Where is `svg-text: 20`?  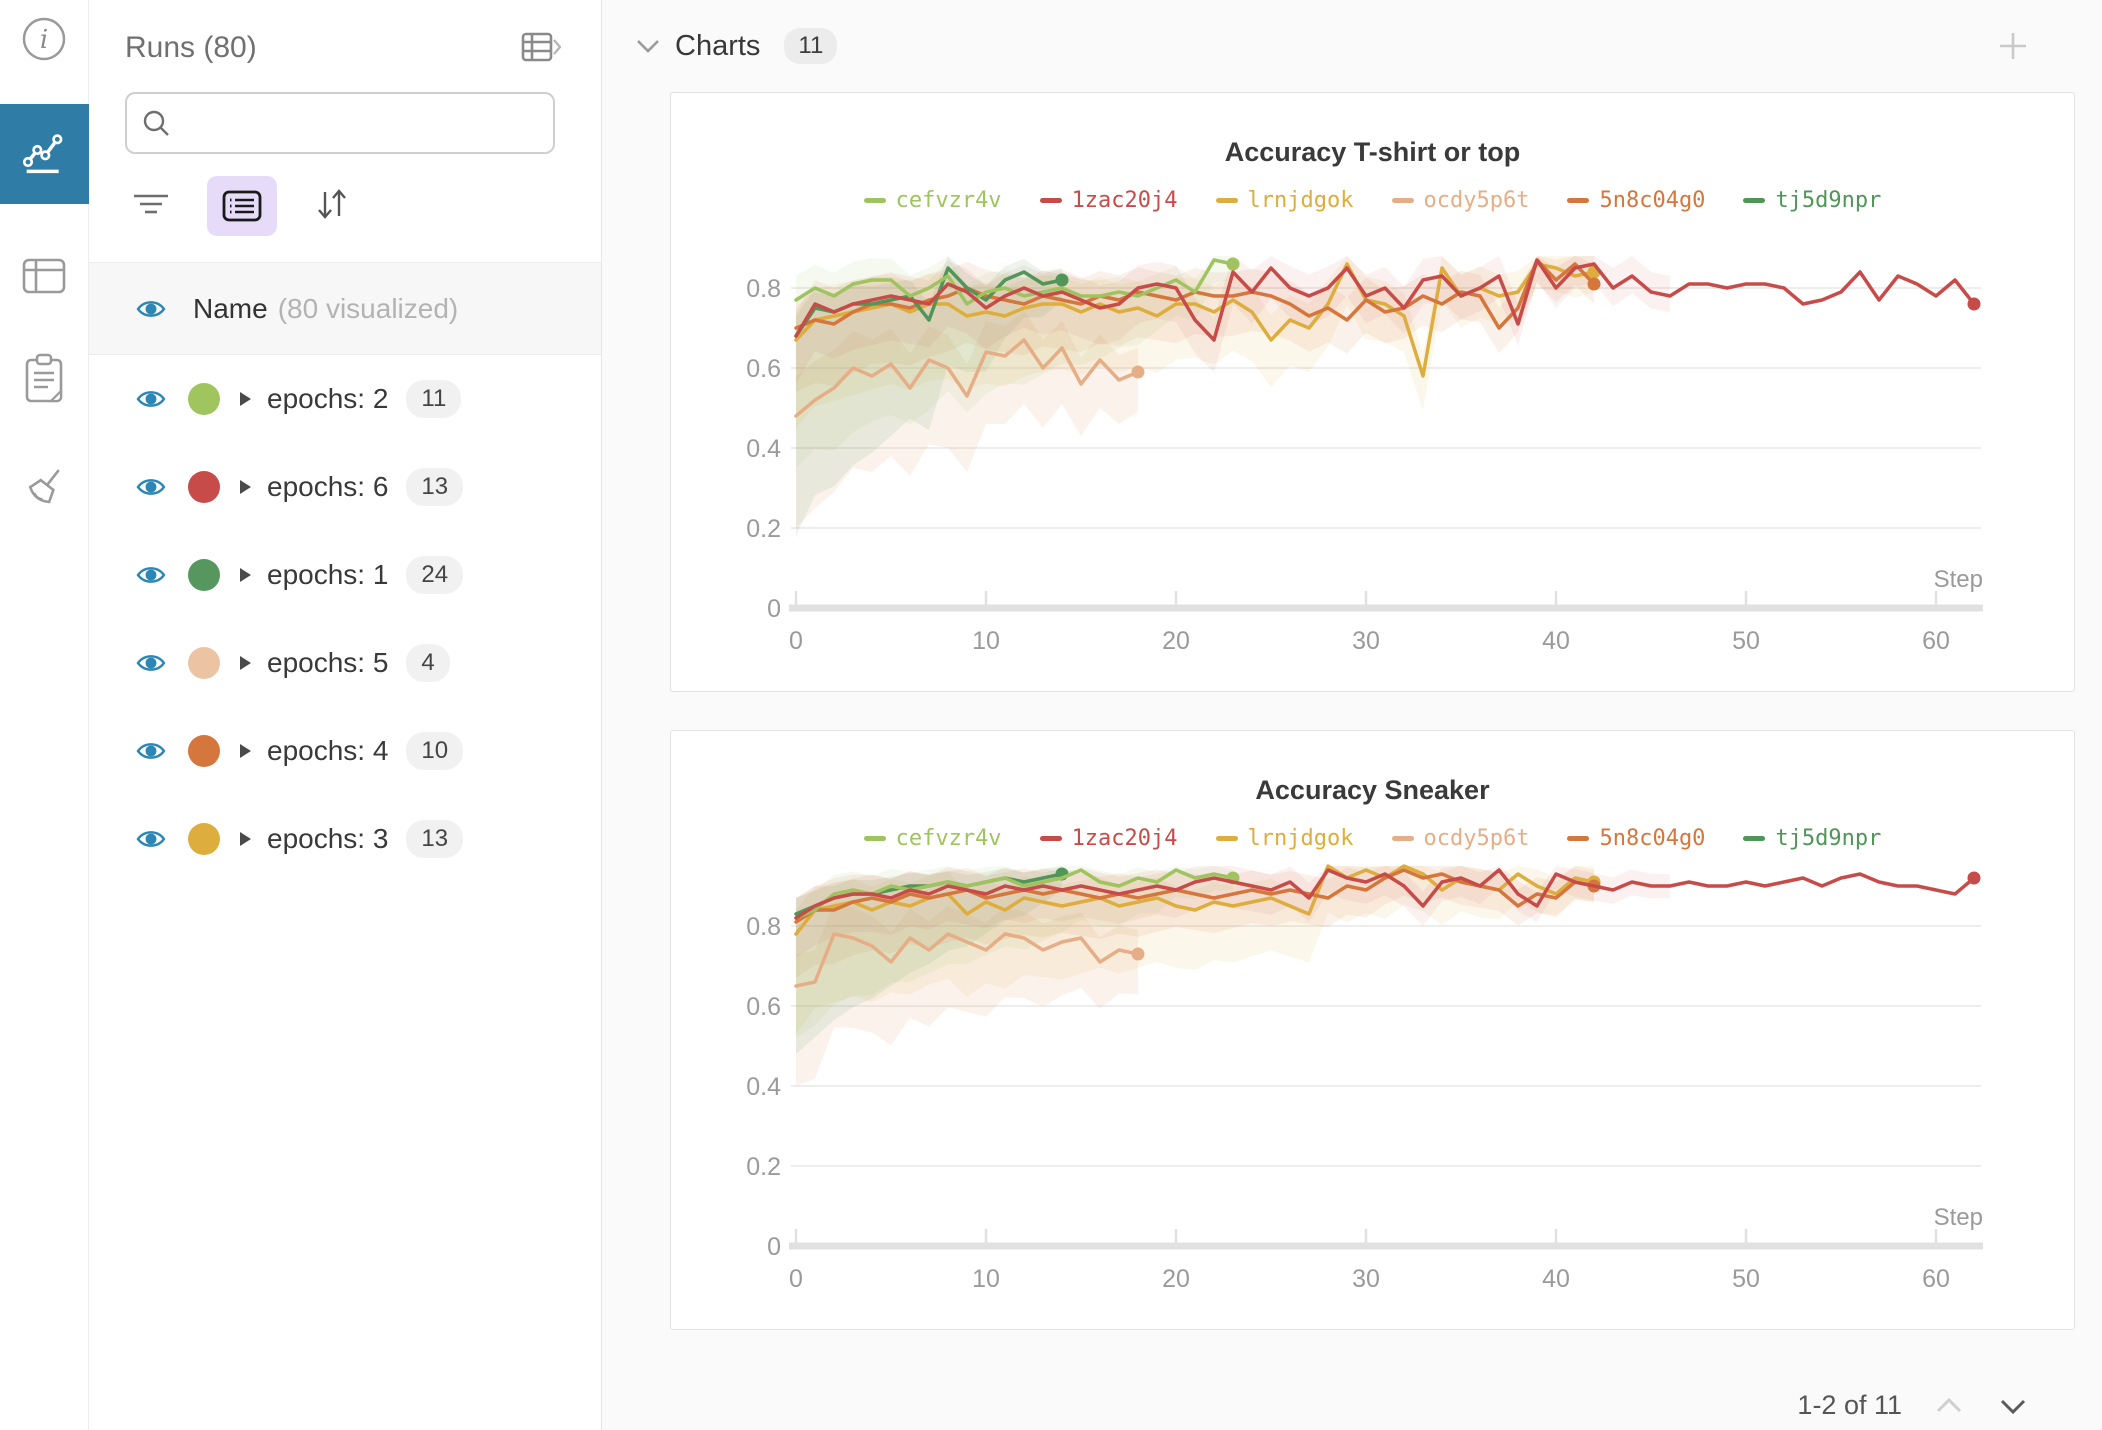
svg-text: 20 is located at coordinates (1176, 1279).